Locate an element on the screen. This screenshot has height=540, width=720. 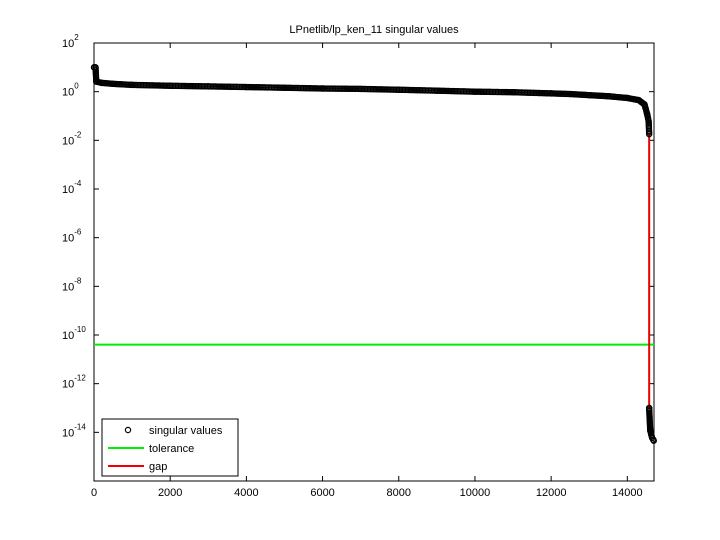
legend-label: tolerance is located at coordinates (171, 449).